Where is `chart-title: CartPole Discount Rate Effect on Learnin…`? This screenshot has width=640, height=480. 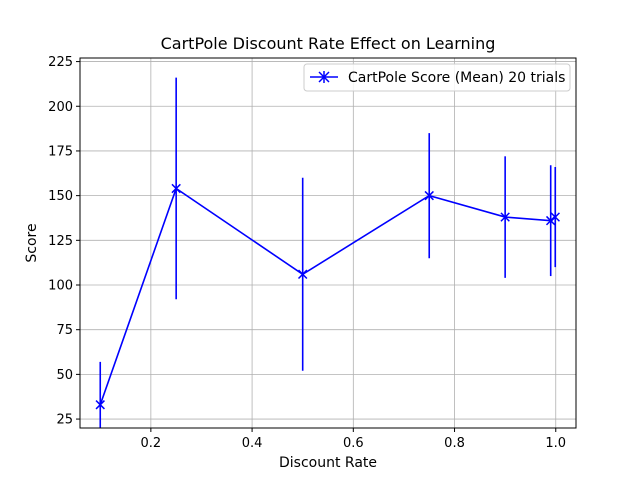 chart-title: CartPole Discount Rate Effect on Learnin… is located at coordinates (328, 43).